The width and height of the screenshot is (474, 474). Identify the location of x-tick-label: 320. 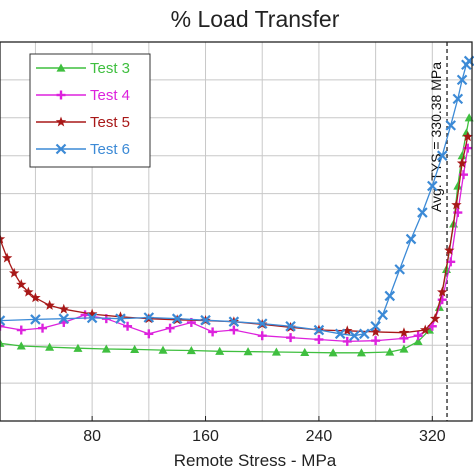
(432, 436).